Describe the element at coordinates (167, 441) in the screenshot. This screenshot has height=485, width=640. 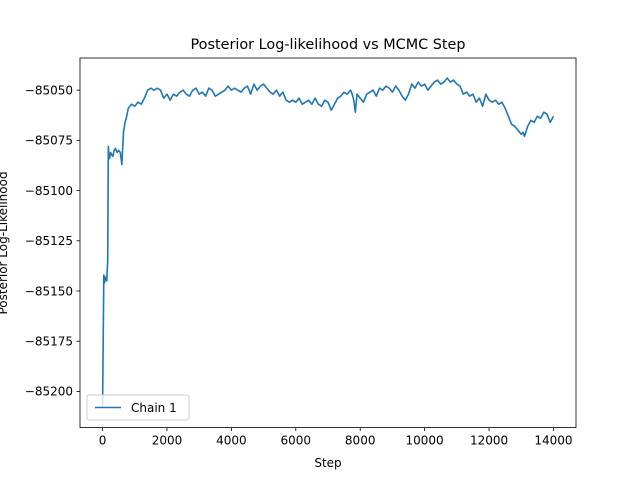
I see `x-tick-label: 2000` at that location.